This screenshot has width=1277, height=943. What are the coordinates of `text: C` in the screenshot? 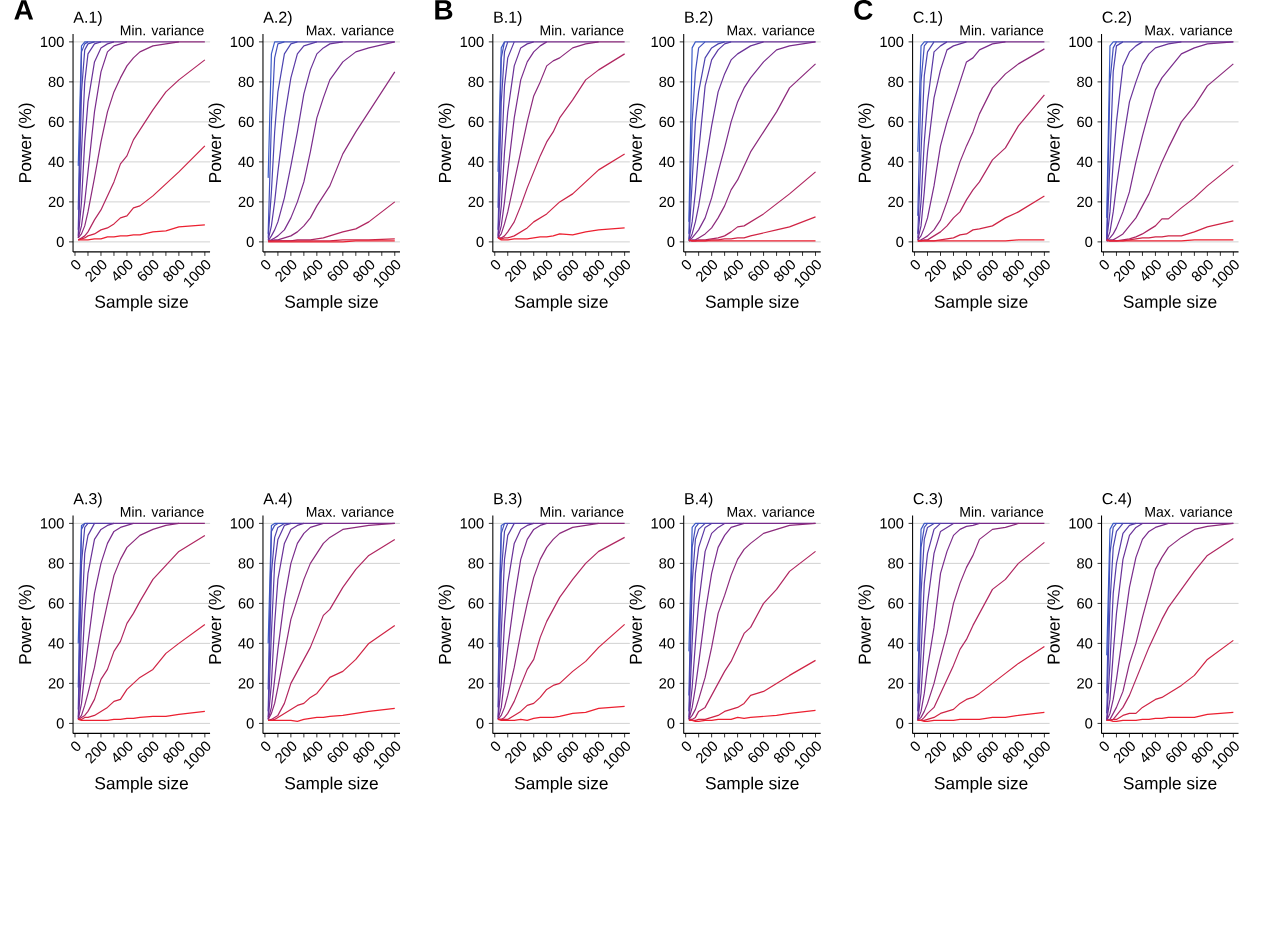 It's located at (863, 10).